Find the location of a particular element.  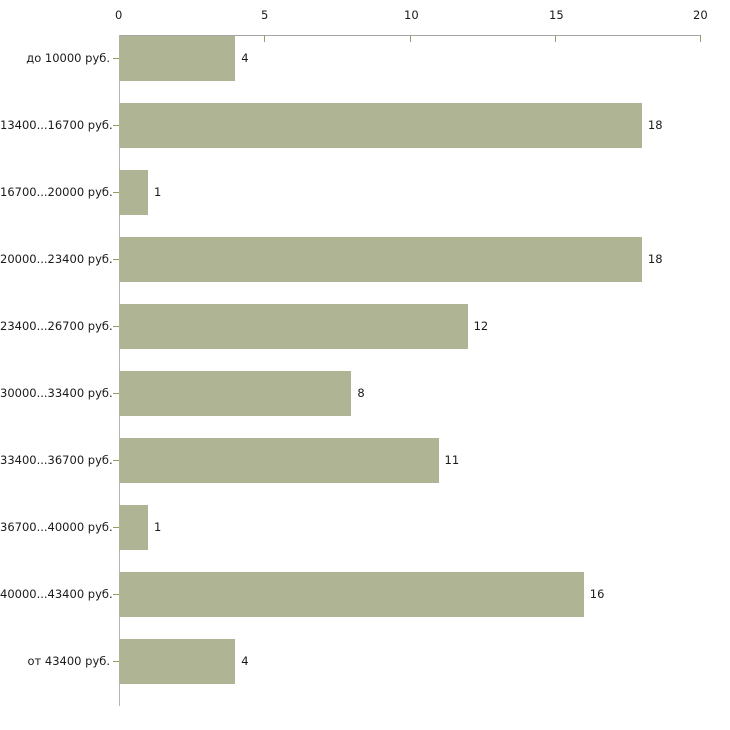

bar-value-label-4: 12 is located at coordinates (481, 326).